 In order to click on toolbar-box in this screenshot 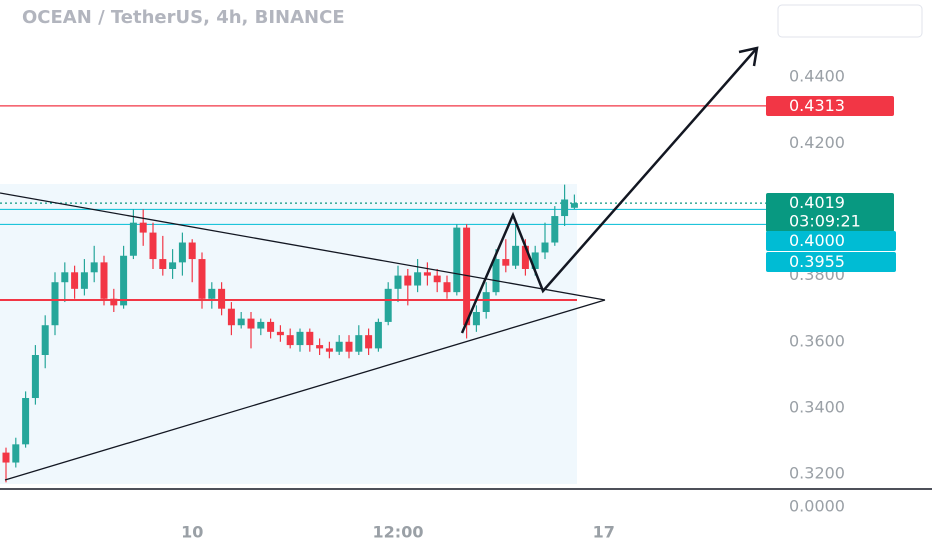, I will do `click(850, 21)`.